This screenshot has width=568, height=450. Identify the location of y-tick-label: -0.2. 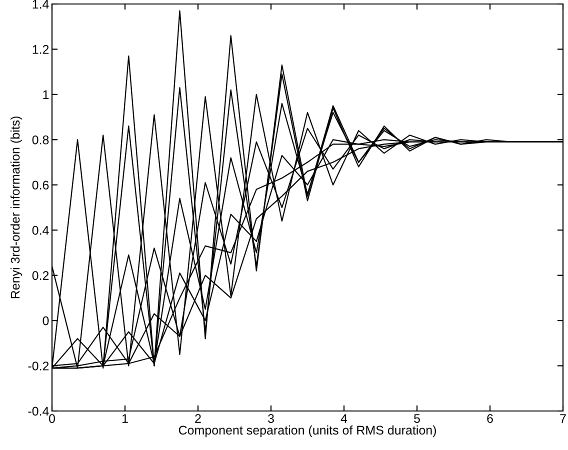
(38, 366).